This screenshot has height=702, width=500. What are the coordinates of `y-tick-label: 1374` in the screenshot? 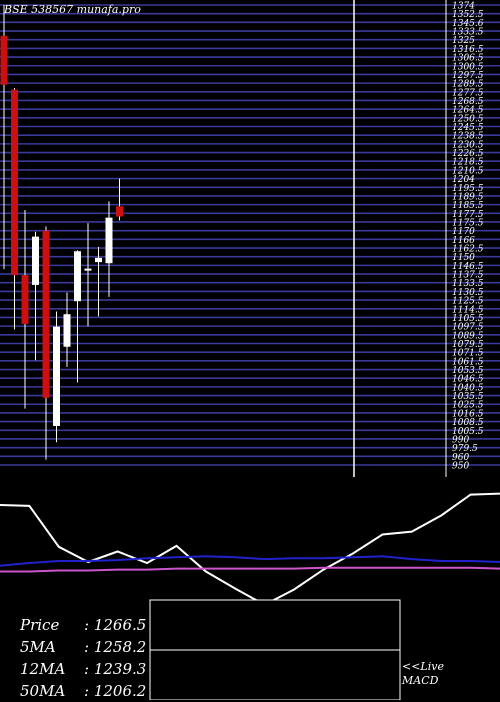 It's located at (463, 7).